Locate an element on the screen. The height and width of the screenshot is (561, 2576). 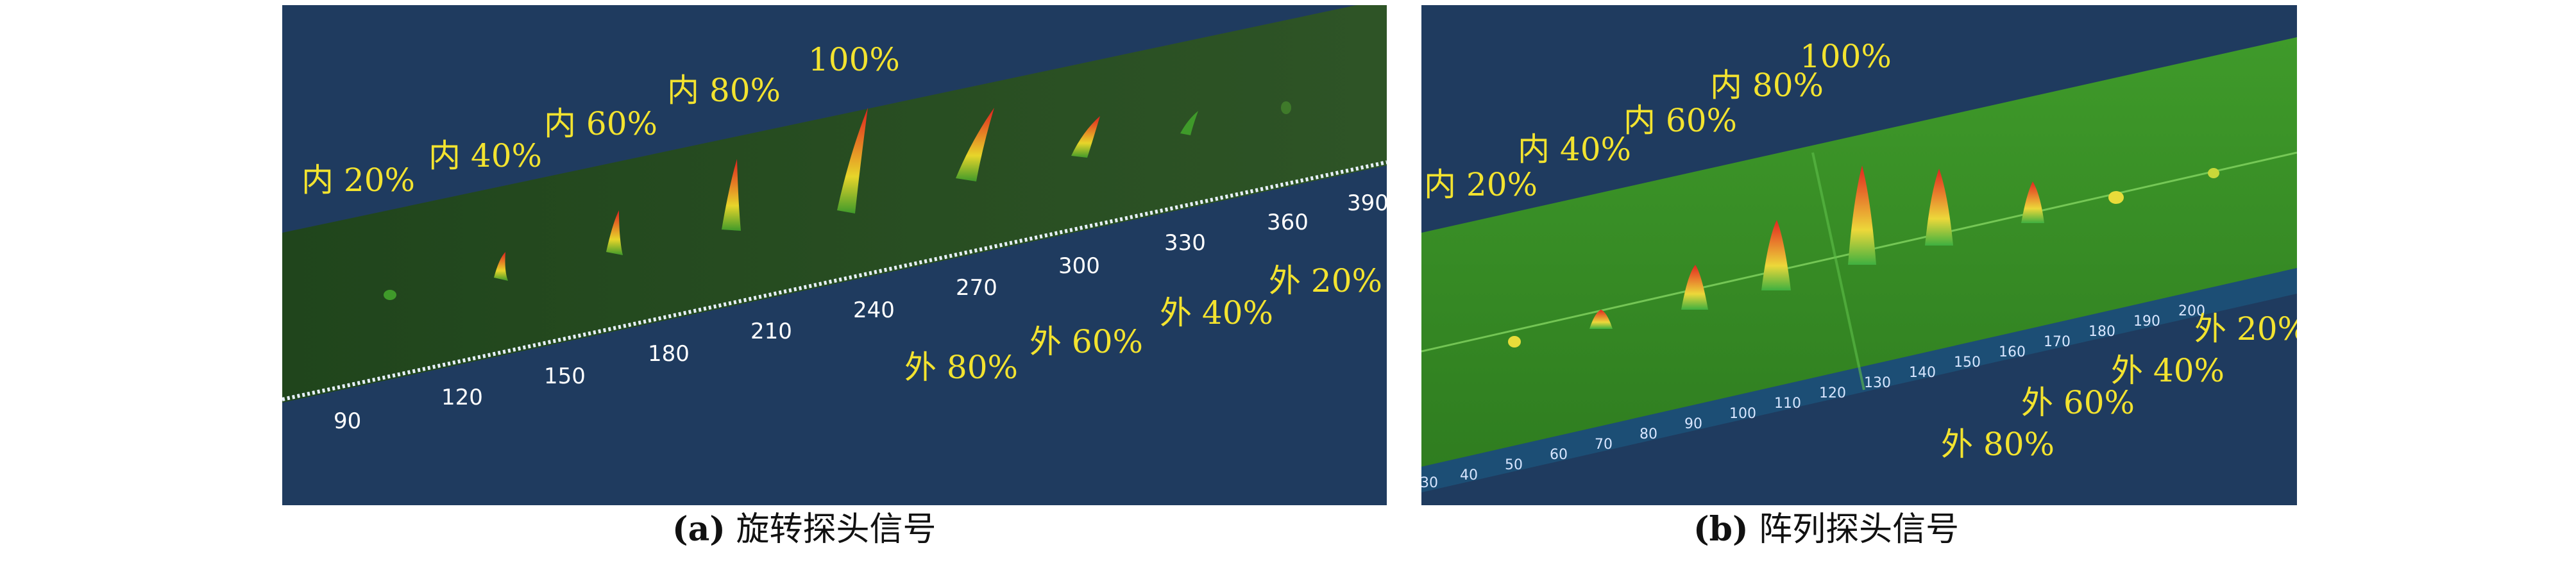
axis-tick: 50 is located at coordinates (1514, 465).